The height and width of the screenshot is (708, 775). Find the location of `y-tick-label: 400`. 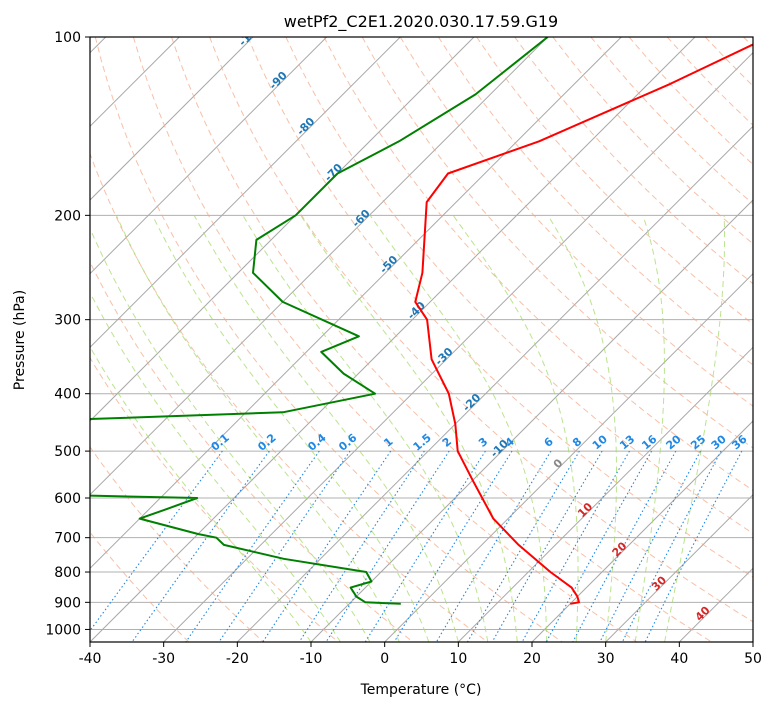

y-tick-label: 400 is located at coordinates (67, 395).